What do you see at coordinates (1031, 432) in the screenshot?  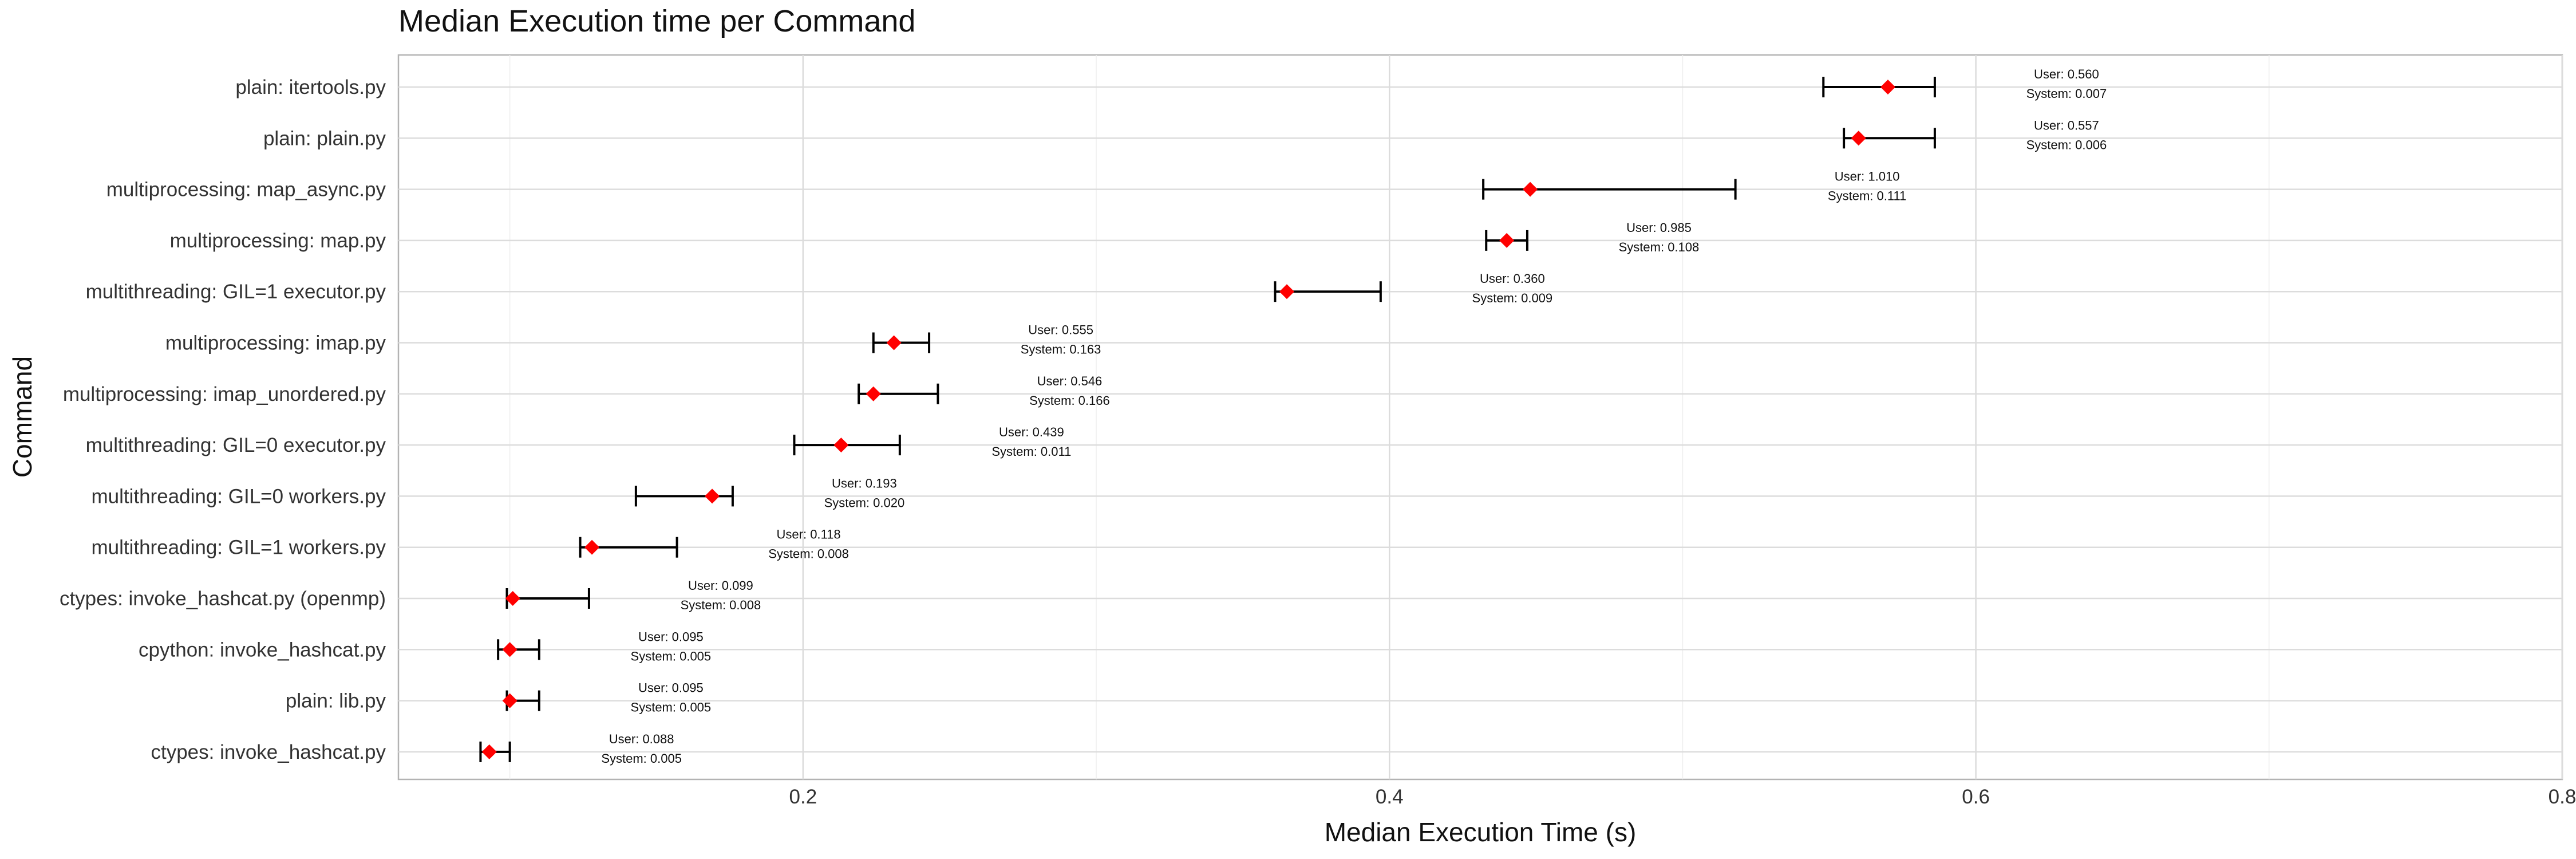 I see `annotation-user: User: 0.439` at bounding box center [1031, 432].